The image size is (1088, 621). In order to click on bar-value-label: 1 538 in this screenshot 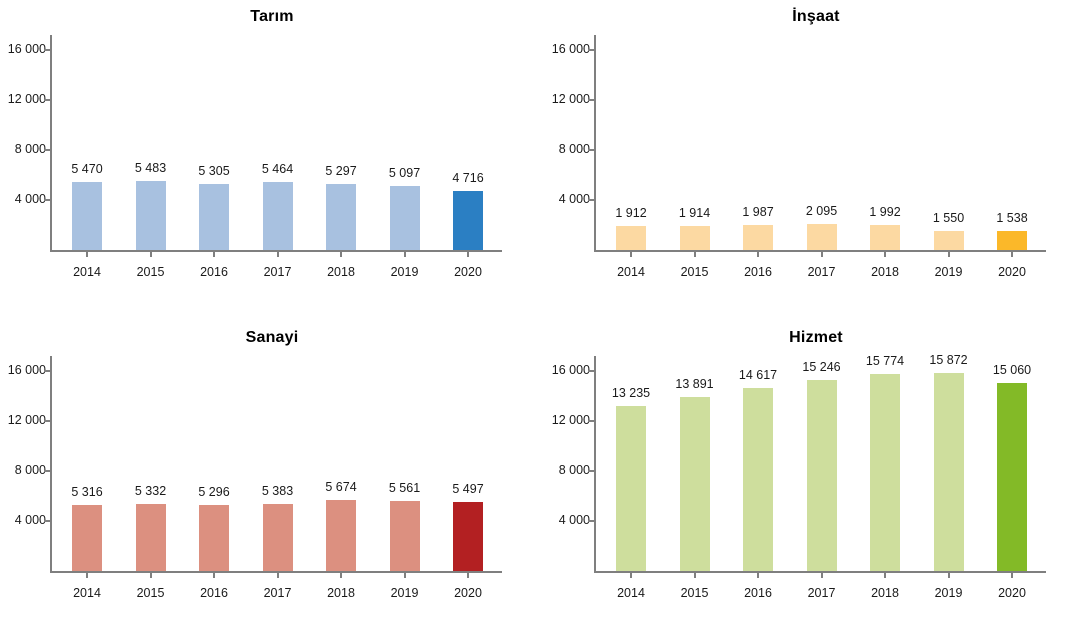, I will do `click(1012, 218)`.